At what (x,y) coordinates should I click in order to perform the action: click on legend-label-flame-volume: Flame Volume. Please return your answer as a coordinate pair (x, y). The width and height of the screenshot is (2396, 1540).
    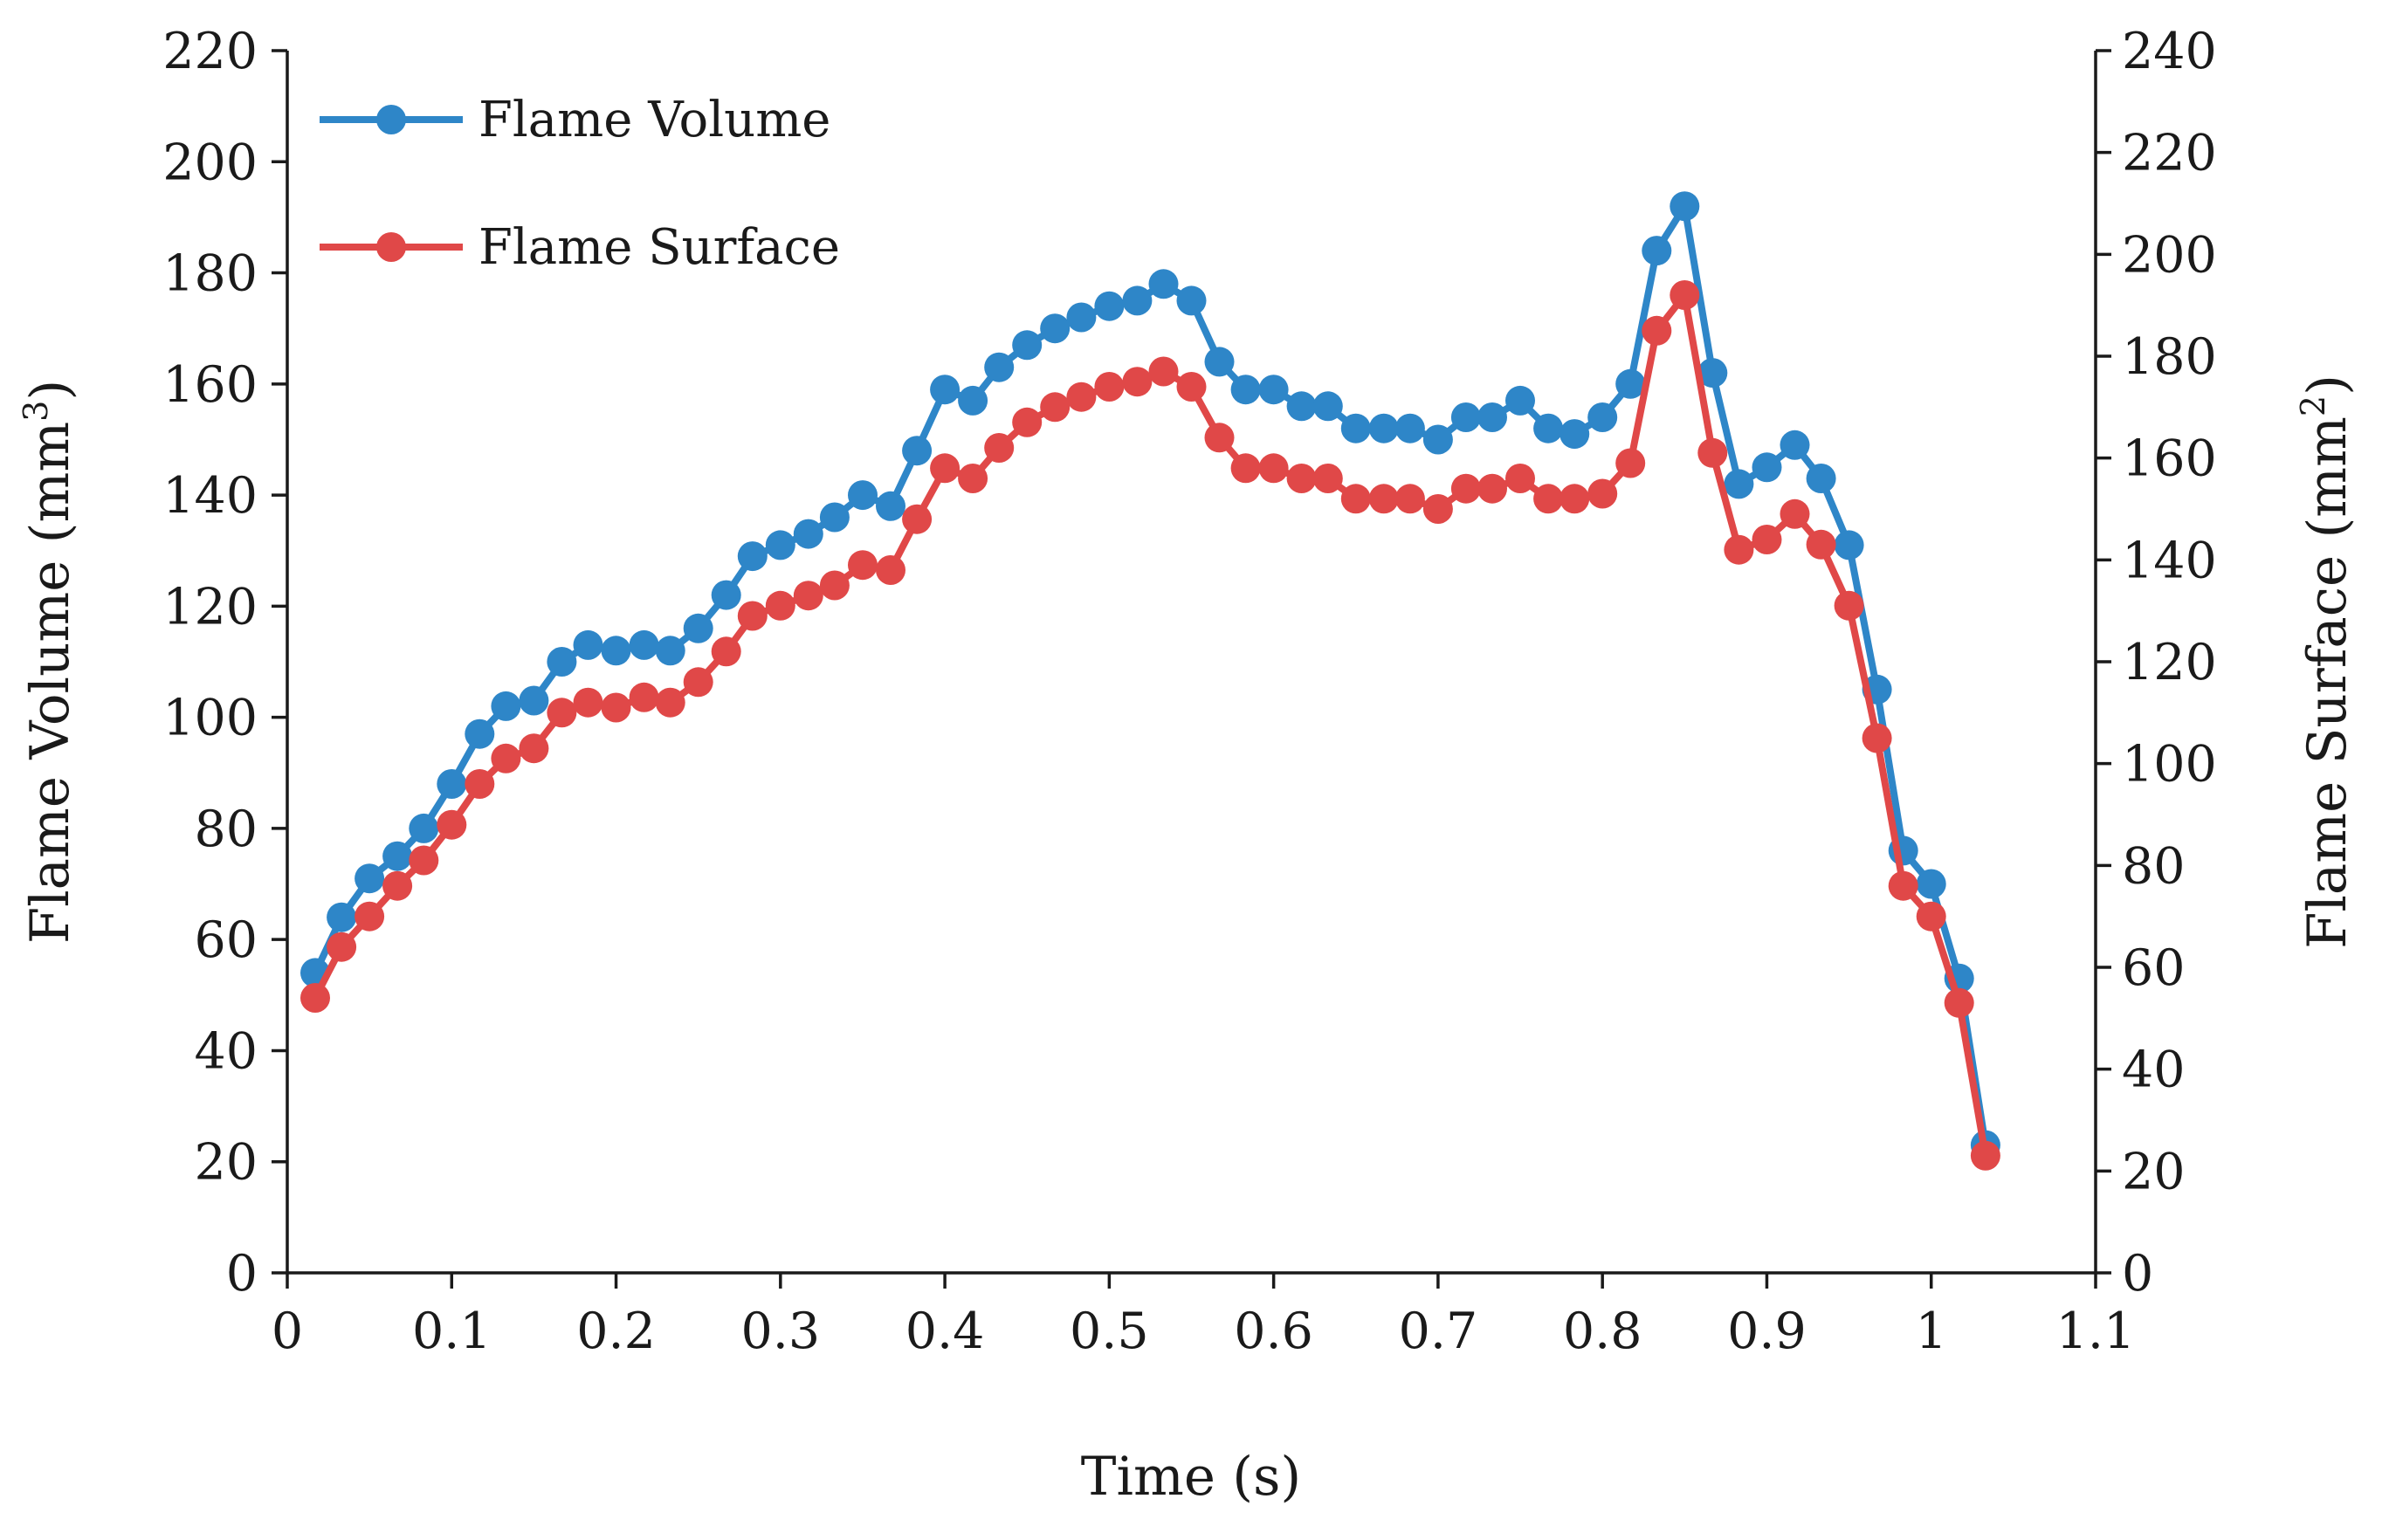
    Looking at the image, I should click on (655, 120).